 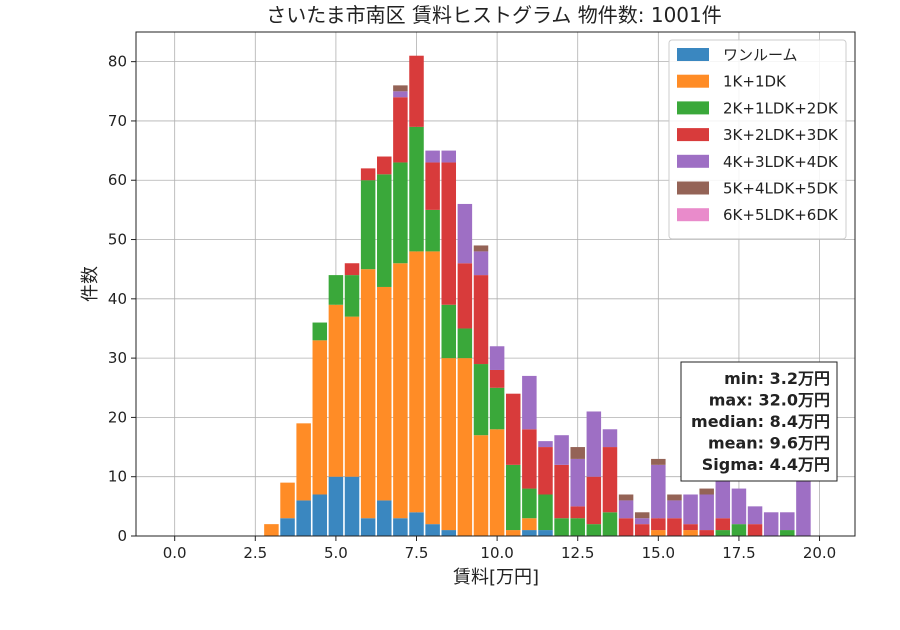 I want to click on legend-label: 4K+3LDK+4DK, so click(x=781, y=162).